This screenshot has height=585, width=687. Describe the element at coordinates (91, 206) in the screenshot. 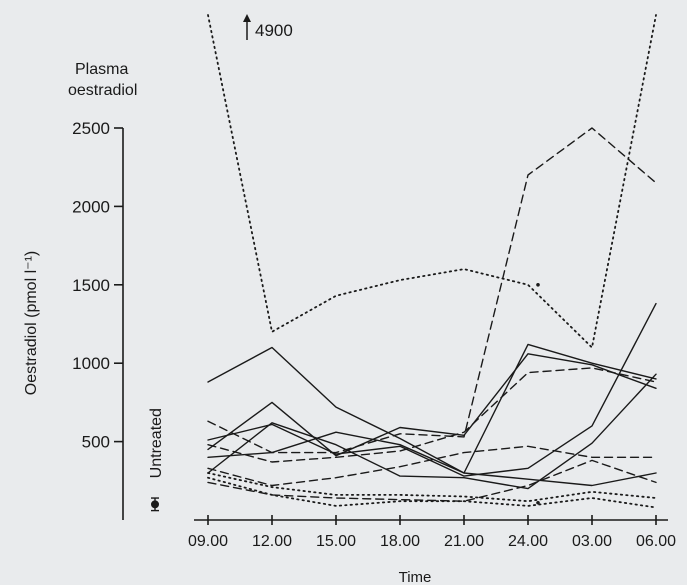

I see `y-tick-label: 2000` at that location.